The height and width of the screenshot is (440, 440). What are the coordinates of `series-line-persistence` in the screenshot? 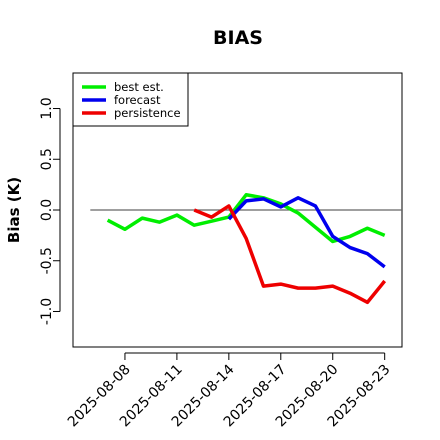 It's located at (290, 254).